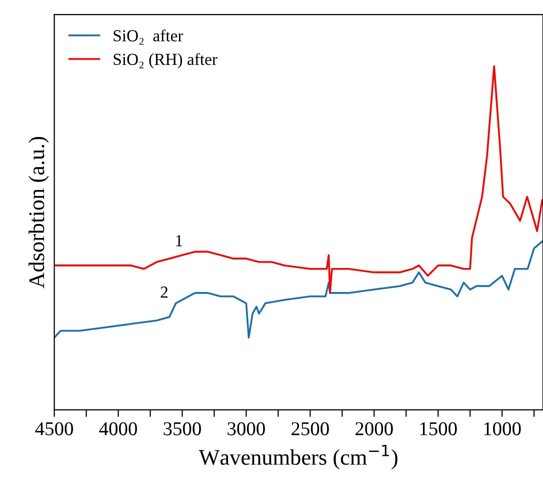 The image size is (543, 485). What do you see at coordinates (54, 429) in the screenshot?
I see `x-tick-label: 4500` at bounding box center [54, 429].